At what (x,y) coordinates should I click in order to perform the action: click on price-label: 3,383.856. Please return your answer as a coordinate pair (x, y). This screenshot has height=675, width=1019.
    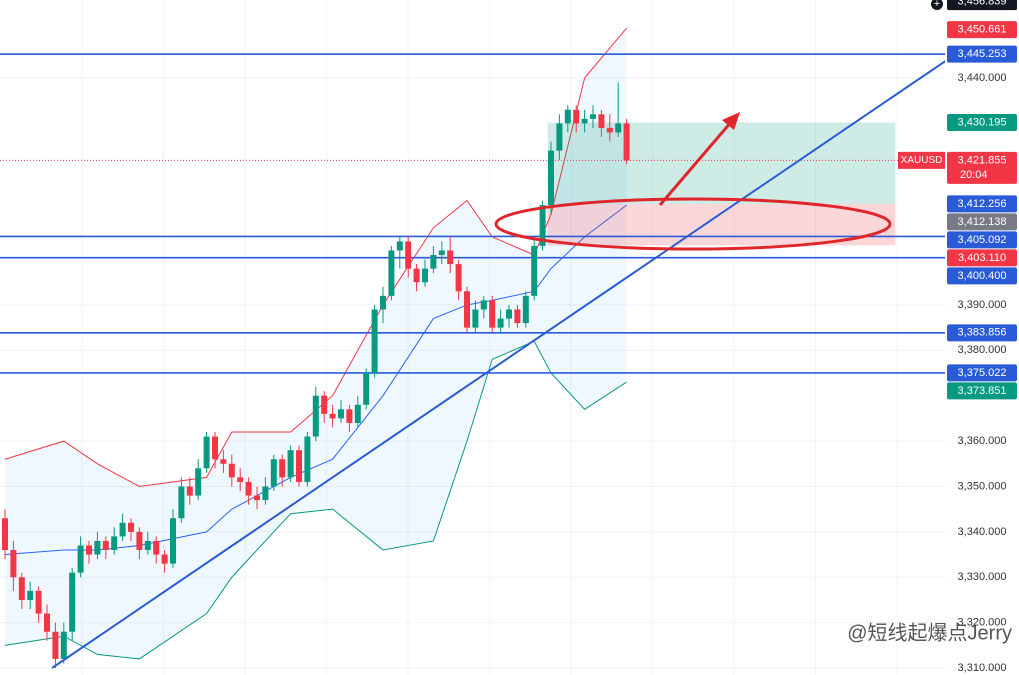
    Looking at the image, I should click on (982, 333).